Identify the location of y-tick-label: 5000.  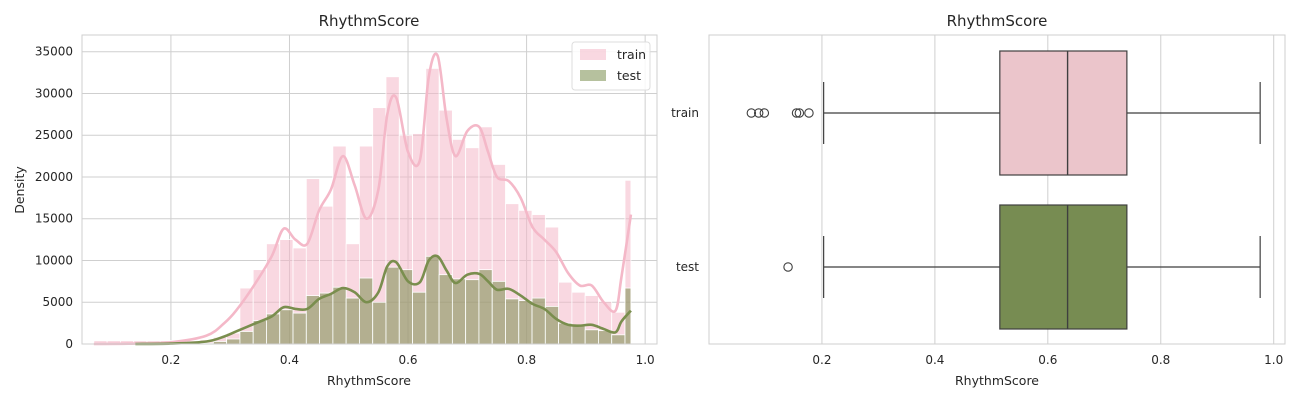
(57, 302).